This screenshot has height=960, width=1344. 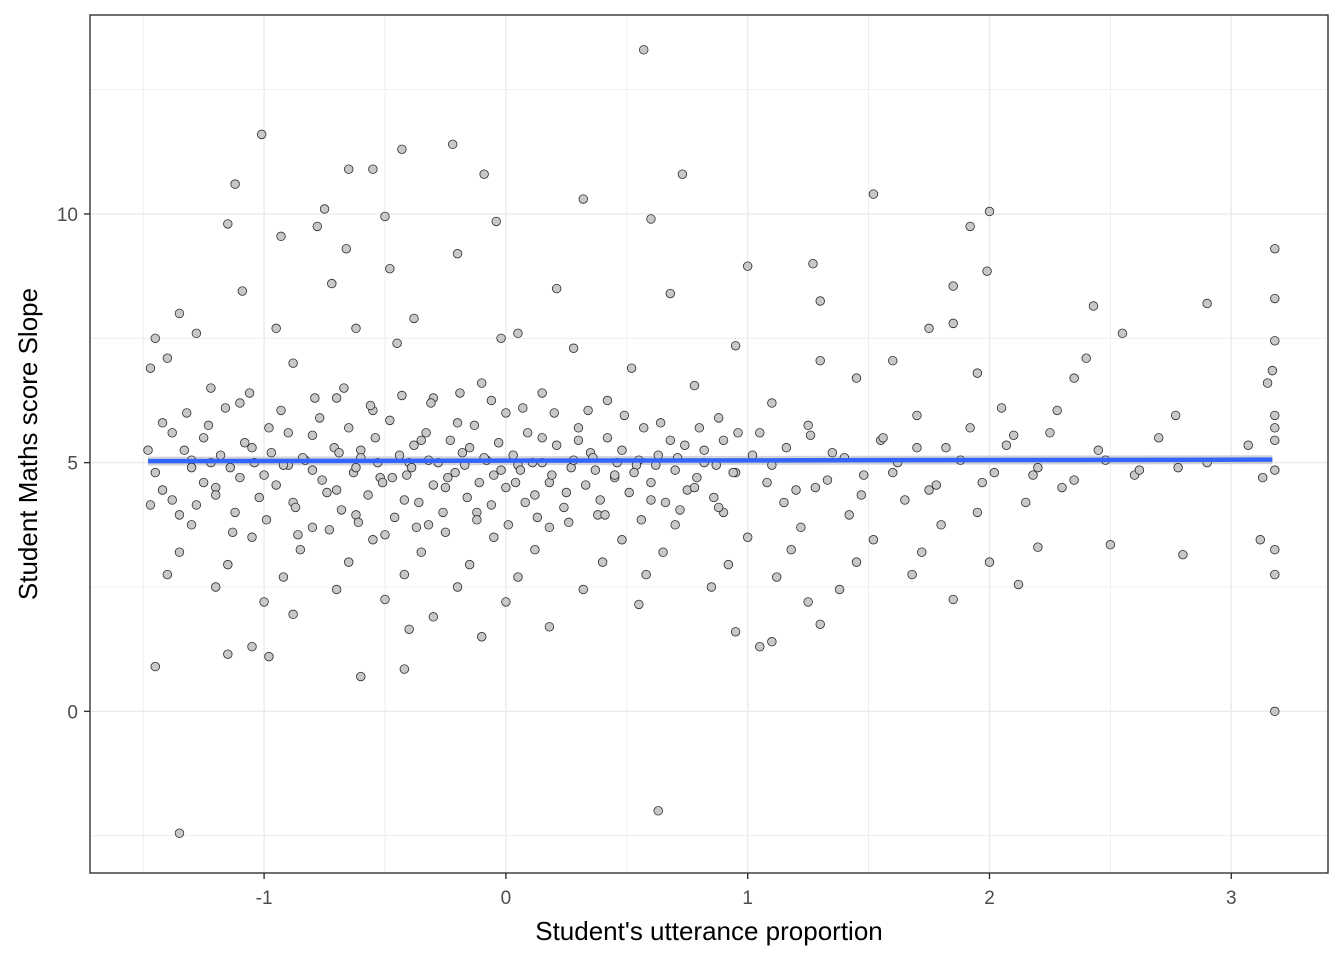 What do you see at coordinates (709, 931) in the screenshot?
I see `x-axis-title: Student's utterance proportion` at bounding box center [709, 931].